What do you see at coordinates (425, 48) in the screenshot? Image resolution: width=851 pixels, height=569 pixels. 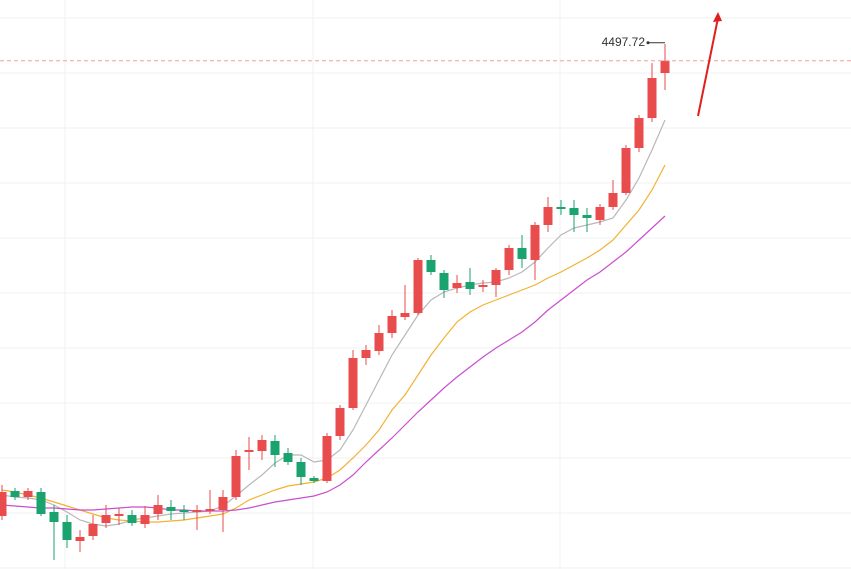 I see `overlay: 4497.72` at bounding box center [425, 48].